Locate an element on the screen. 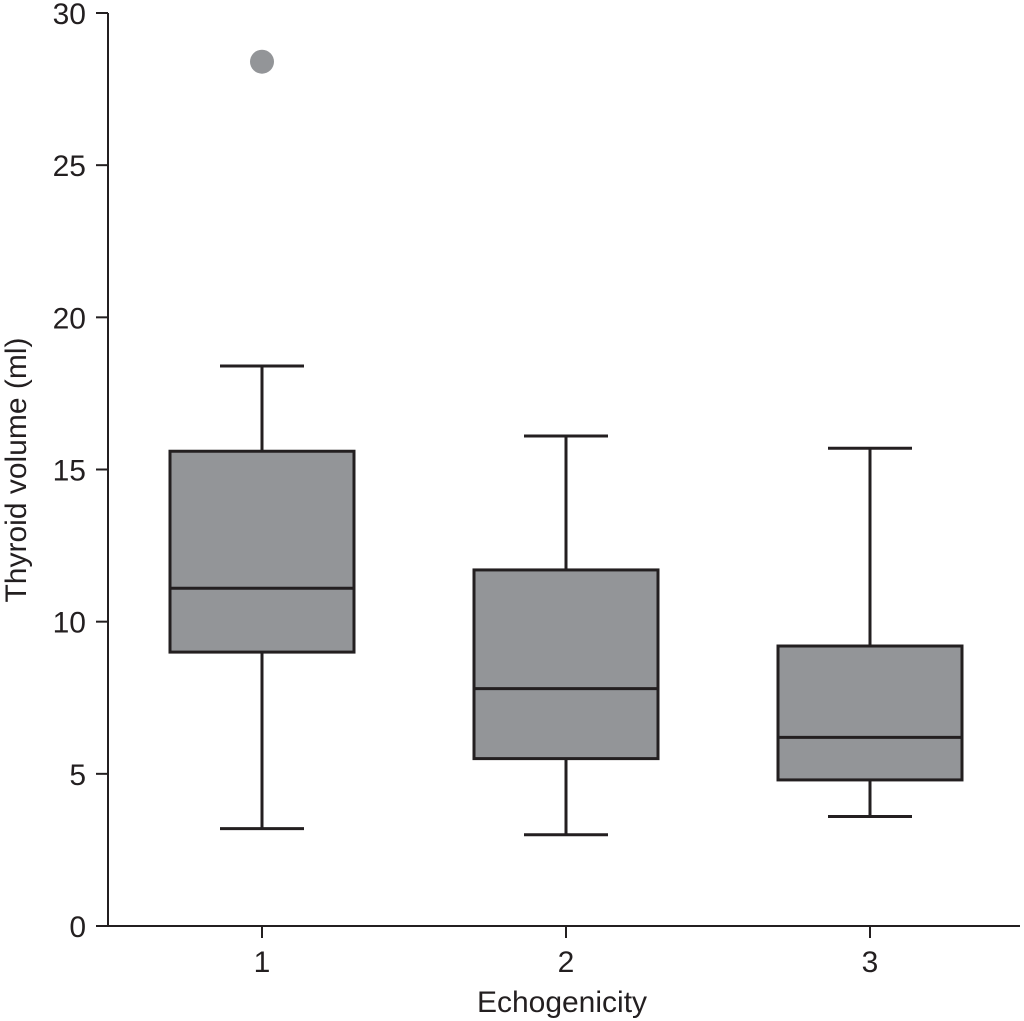  x-ticks: 1 2 3 is located at coordinates (566, 952).